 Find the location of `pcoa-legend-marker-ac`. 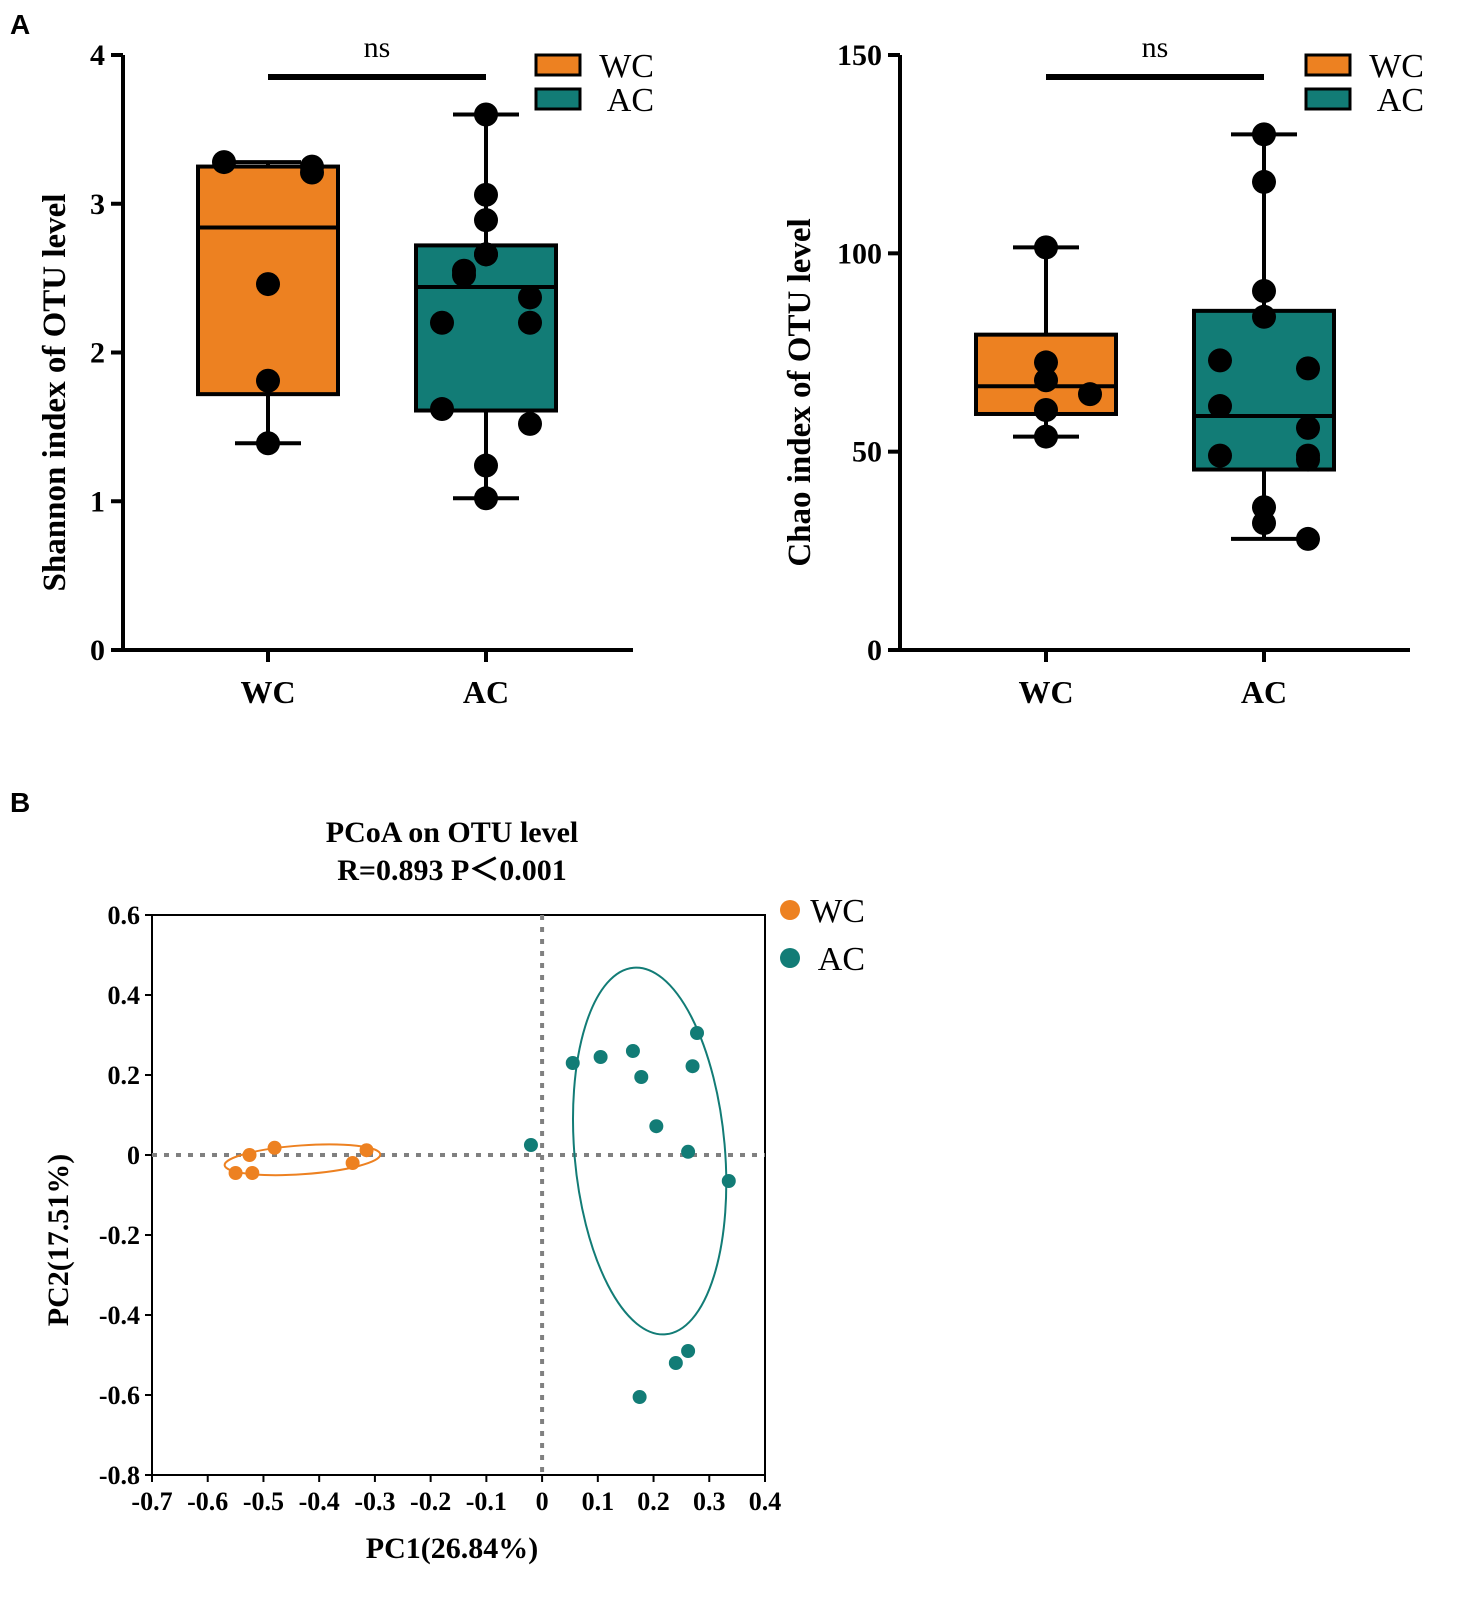

pcoa-legend-marker-ac is located at coordinates (790, 958).